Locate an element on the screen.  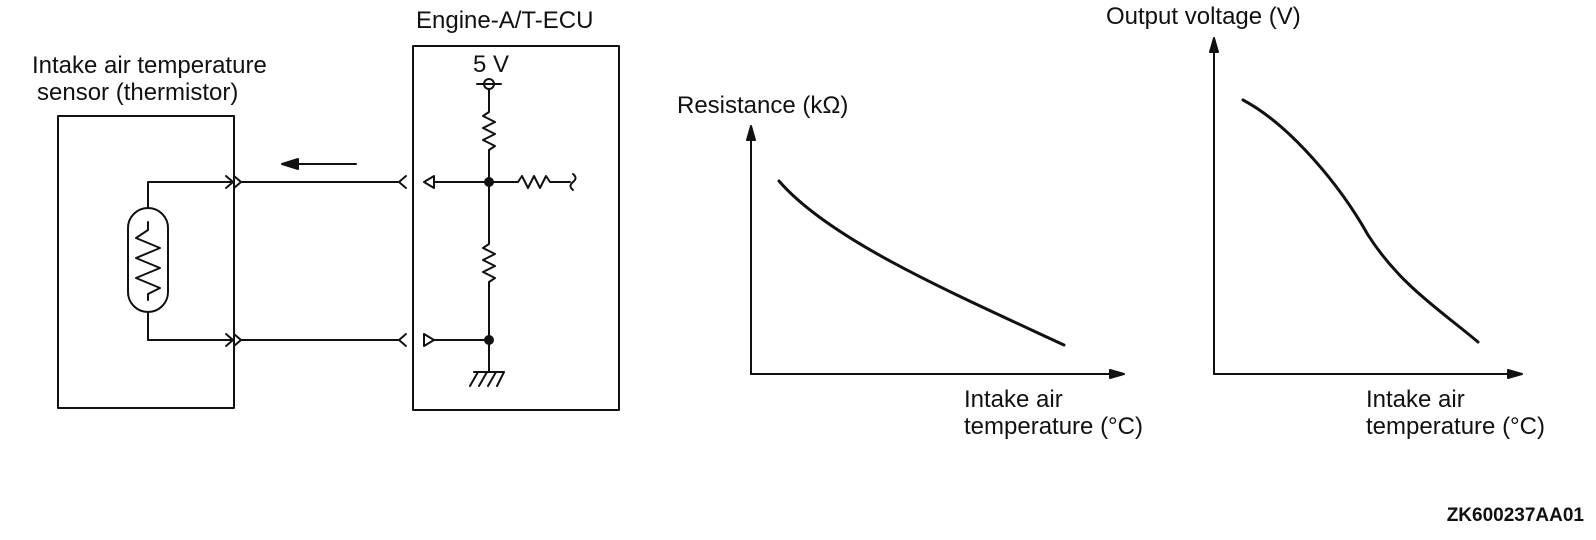
sensor-label-line2: sensor (thermistor) is located at coordinates (138, 92).